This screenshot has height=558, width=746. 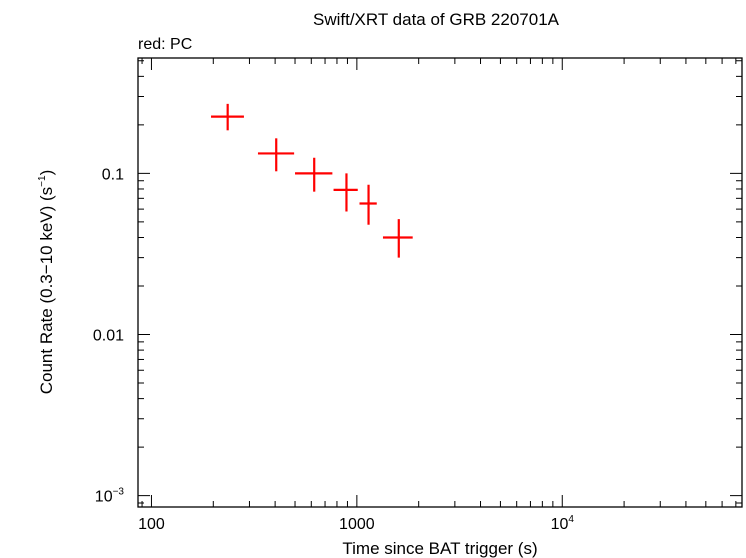 I want to click on x-tick-label-10000: 10⁴, so click(x=563, y=523).